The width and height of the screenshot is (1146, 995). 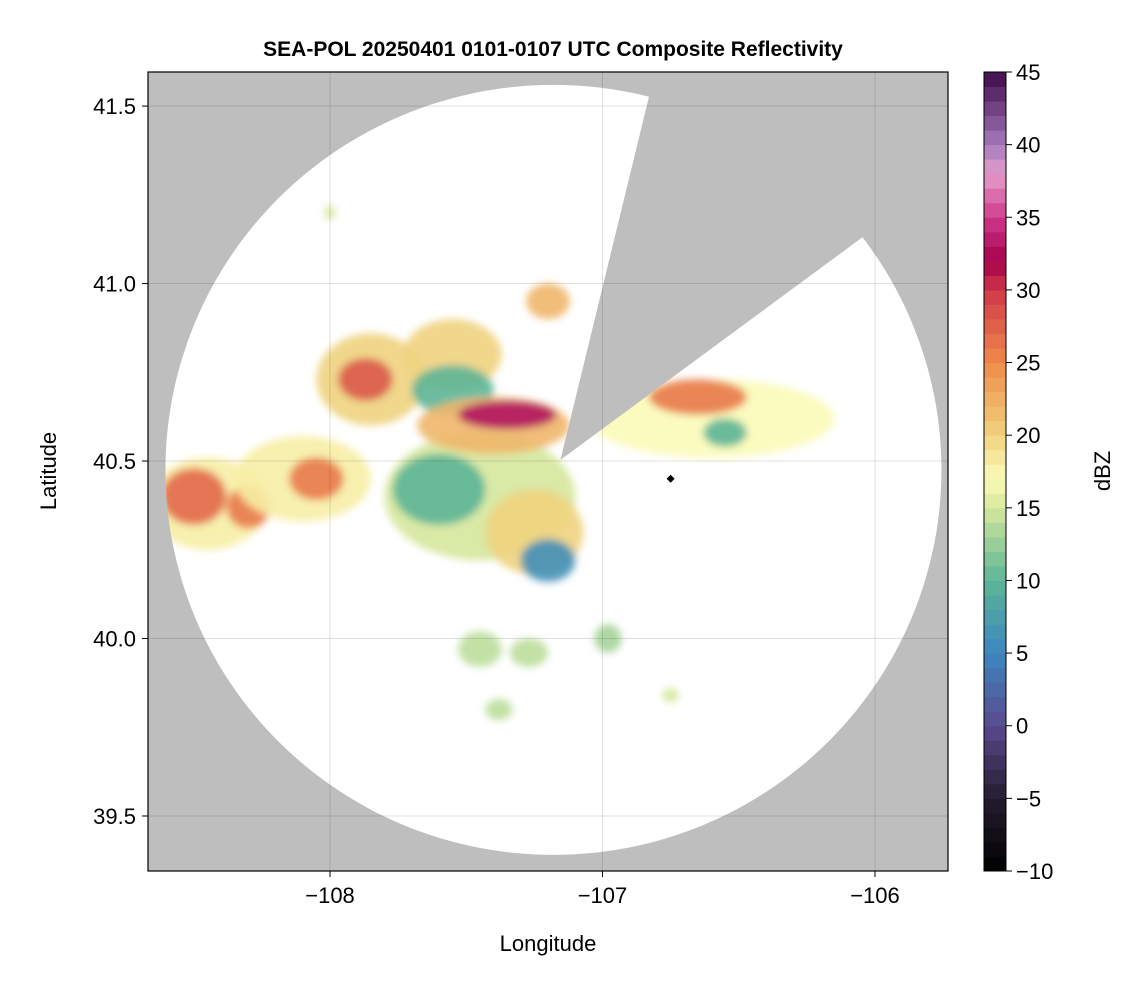 I want to click on x-tick-label: −108, so click(x=330, y=895).